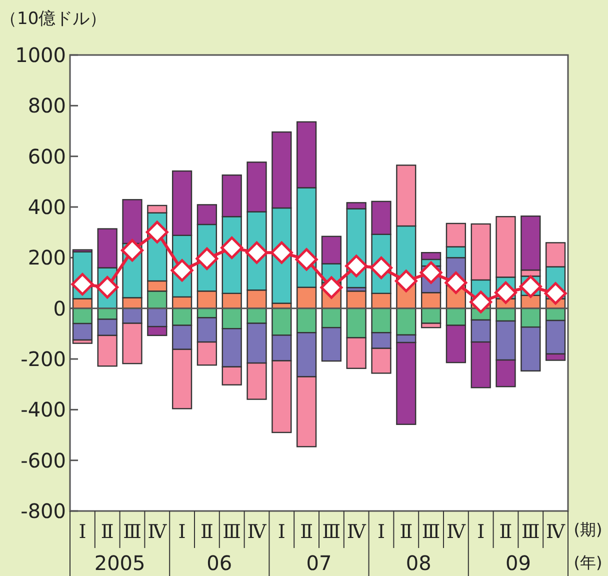 The image size is (608, 576). Describe the element at coordinates (53, 19) in the screenshot. I see `y-axis-title: （10億ドル）` at that location.